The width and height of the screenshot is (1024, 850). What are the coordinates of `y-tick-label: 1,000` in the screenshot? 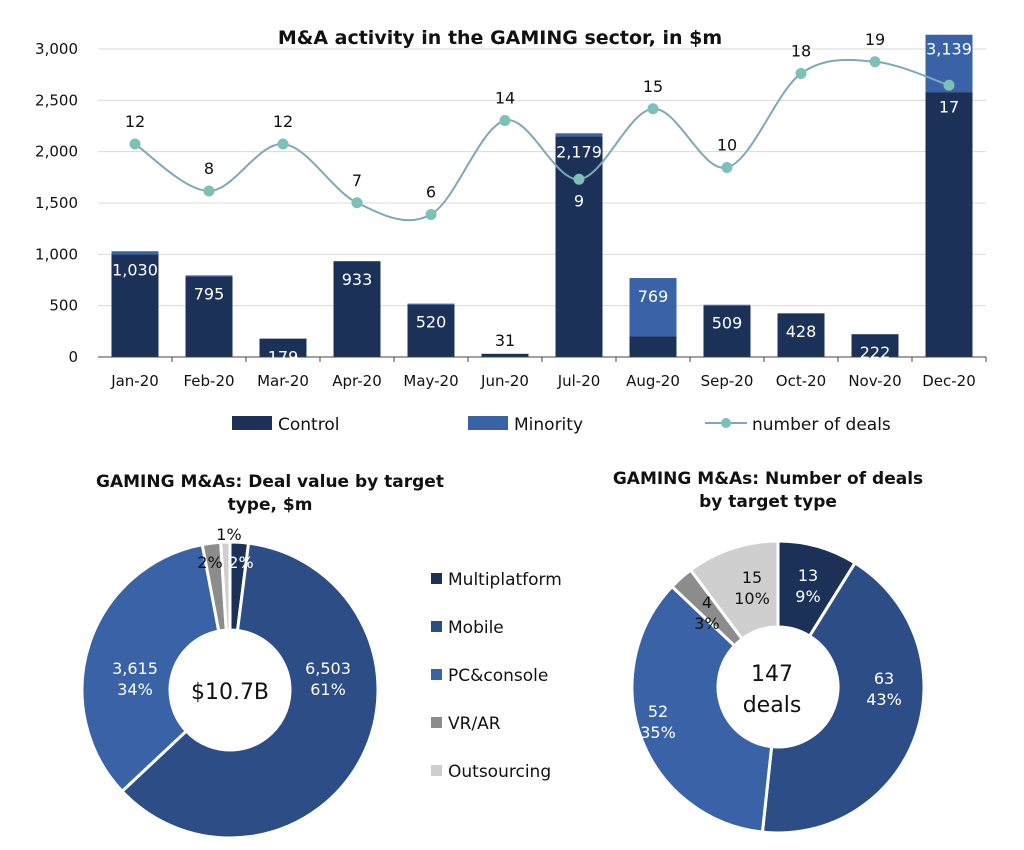 It's located at (56, 254).